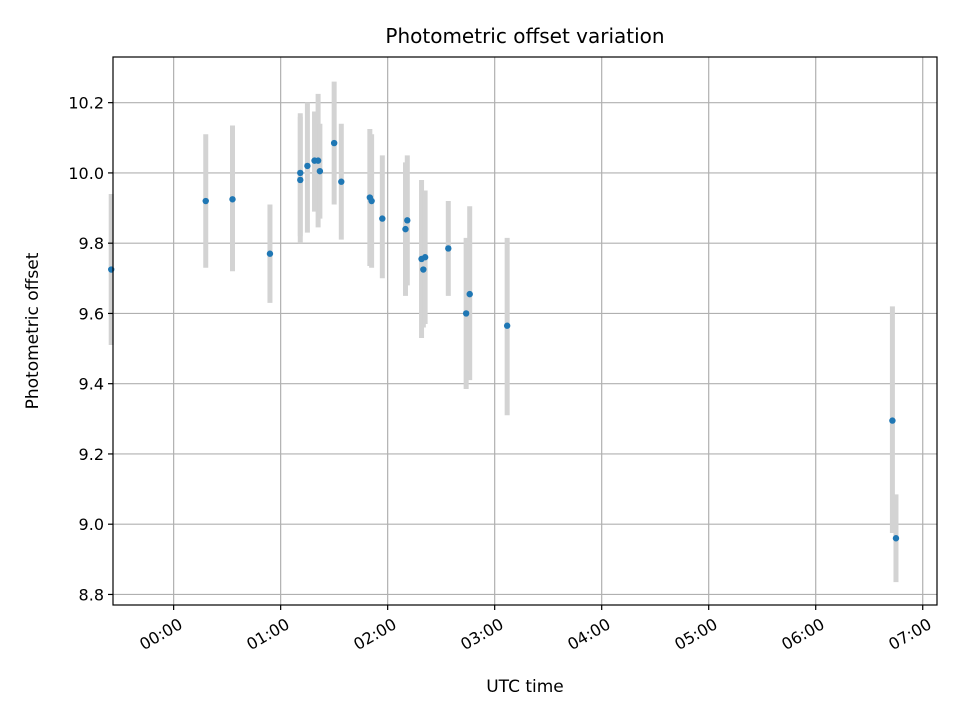 The image size is (960, 720). I want to click on y-tick-label: 9.4, so click(91, 384).